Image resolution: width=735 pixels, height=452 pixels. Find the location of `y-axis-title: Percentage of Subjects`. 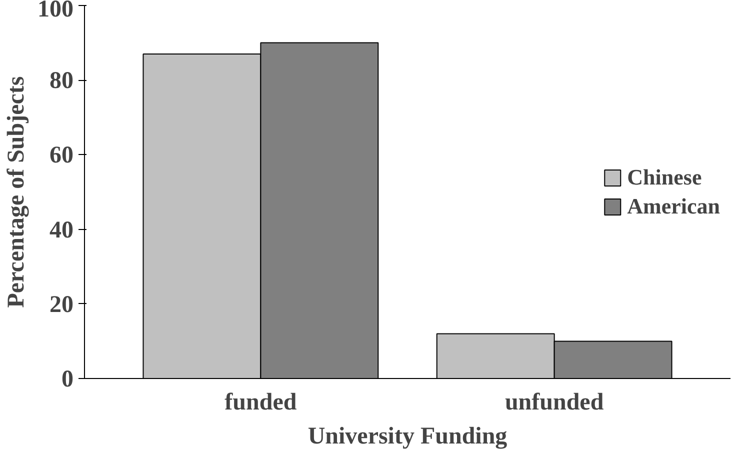

y-axis-title: Percentage of Subjects is located at coordinates (17, 192).